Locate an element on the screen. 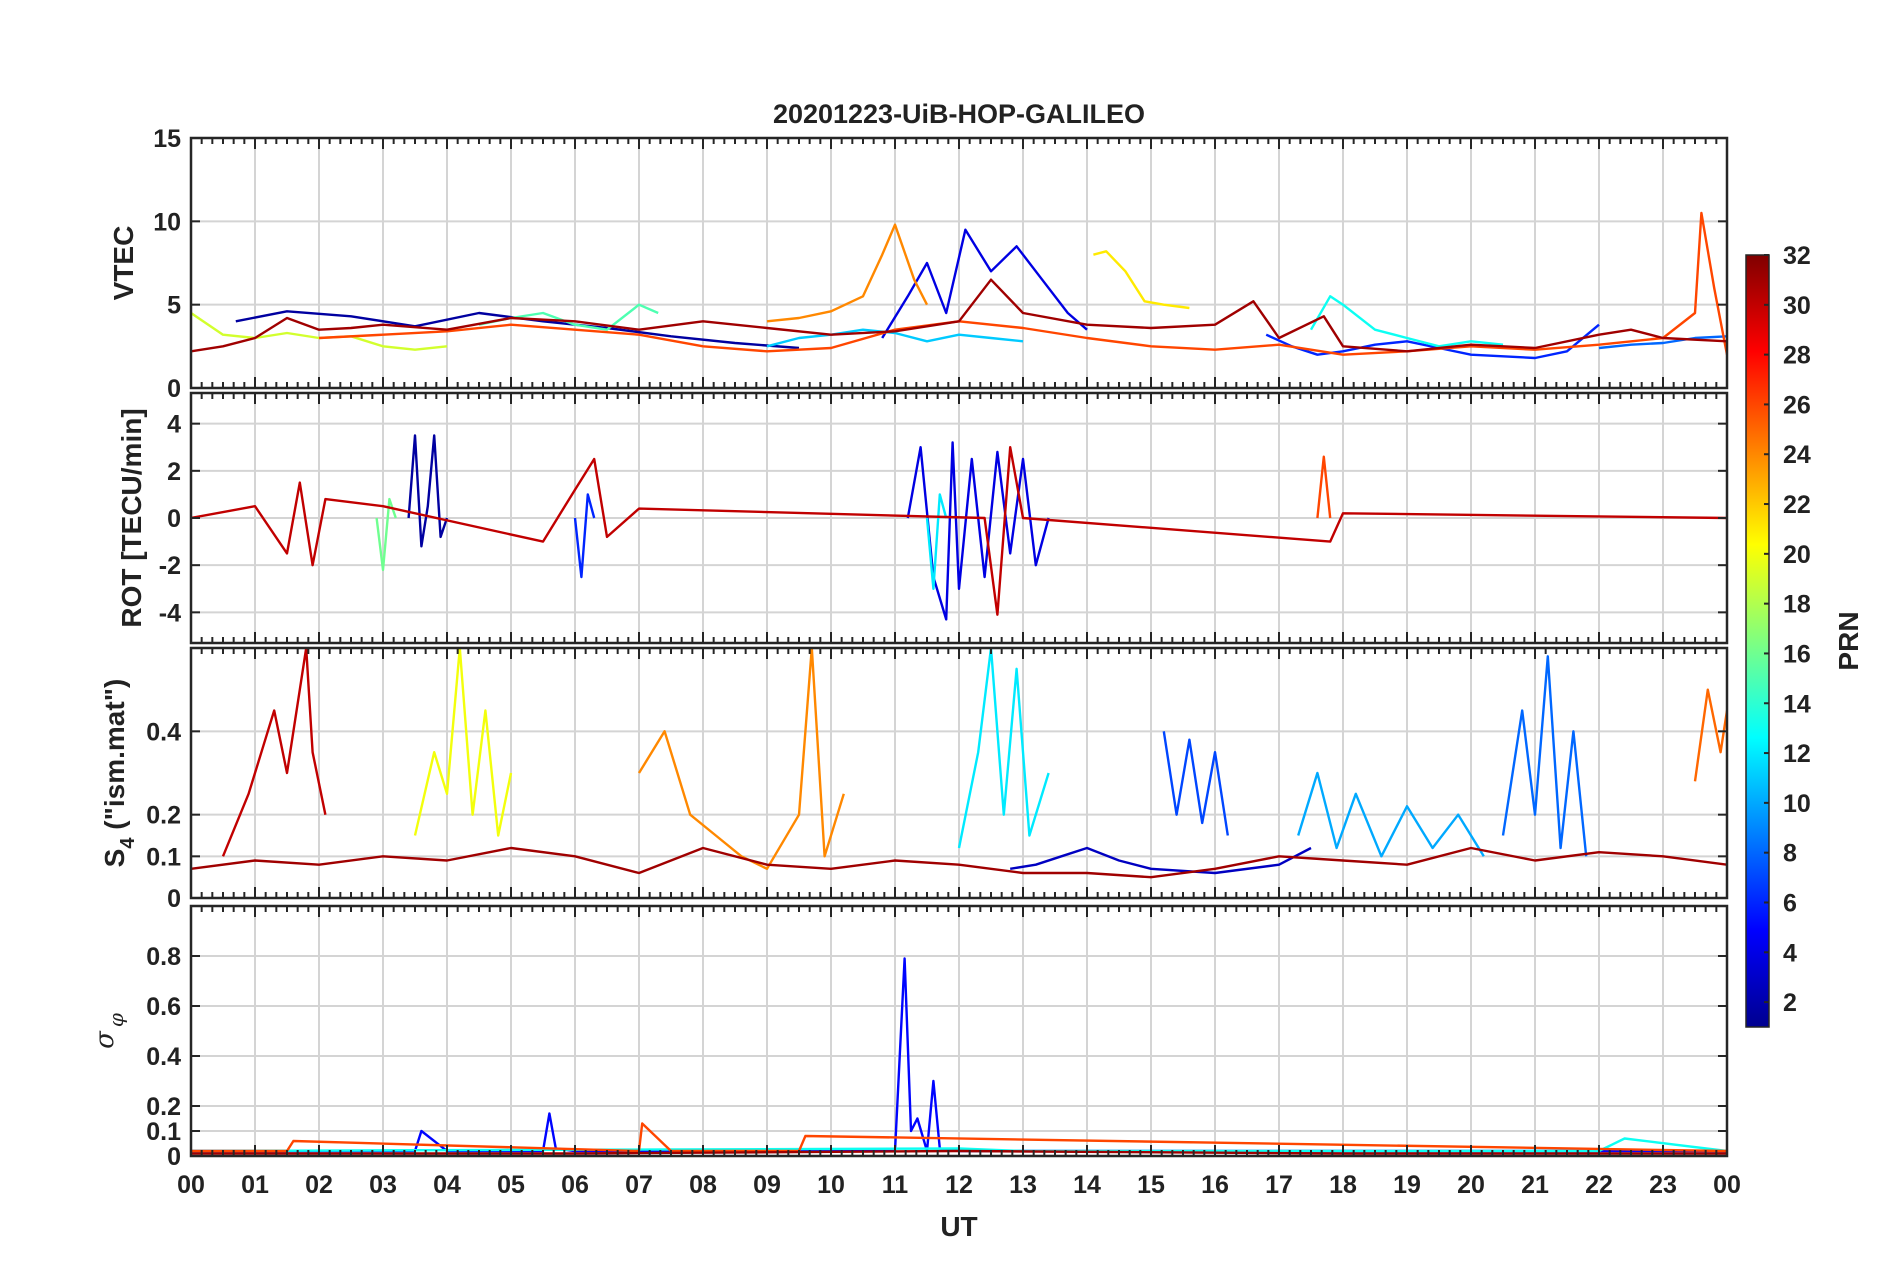  x-tick-label: 11 is located at coordinates (895, 1185).